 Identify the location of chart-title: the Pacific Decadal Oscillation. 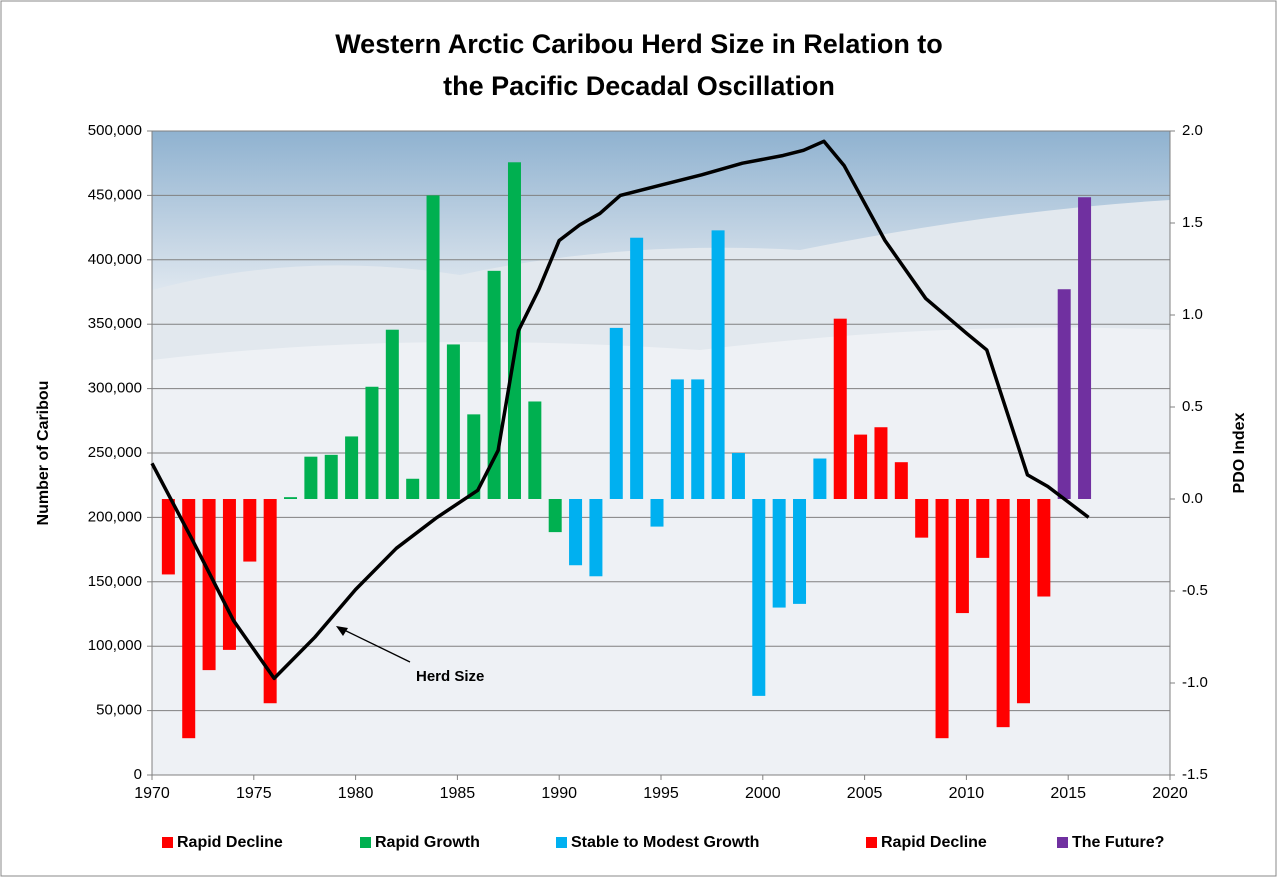
(639, 86).